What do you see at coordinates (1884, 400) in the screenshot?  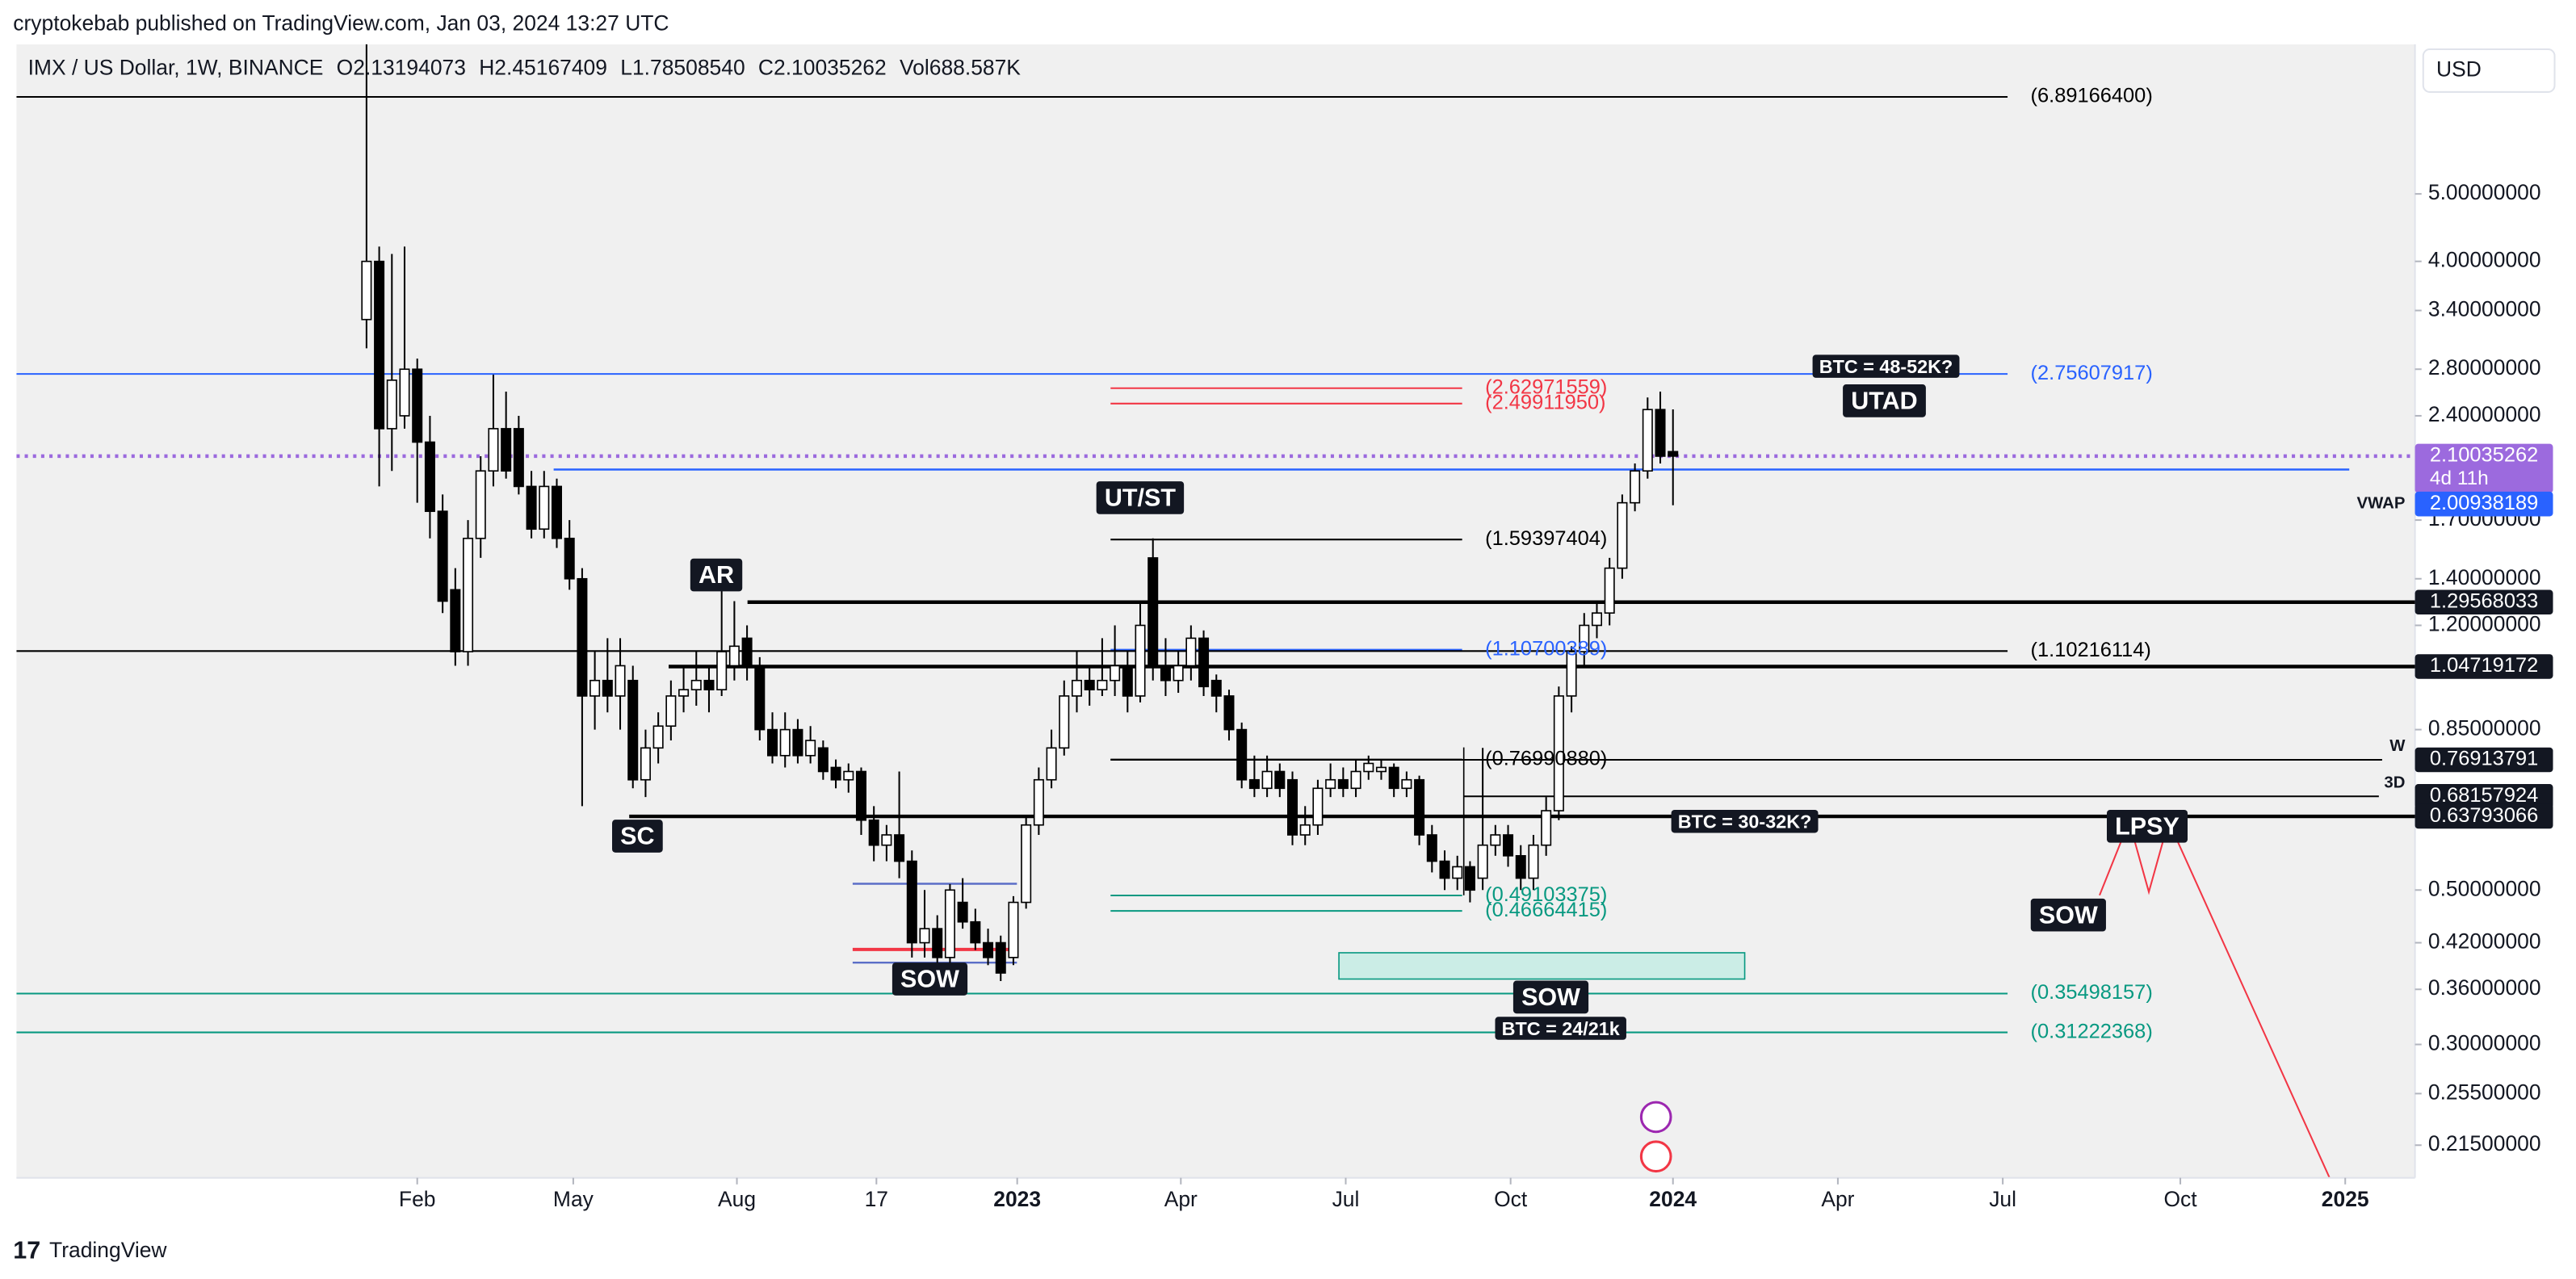 I see `annotation-text: UTAD` at bounding box center [1884, 400].